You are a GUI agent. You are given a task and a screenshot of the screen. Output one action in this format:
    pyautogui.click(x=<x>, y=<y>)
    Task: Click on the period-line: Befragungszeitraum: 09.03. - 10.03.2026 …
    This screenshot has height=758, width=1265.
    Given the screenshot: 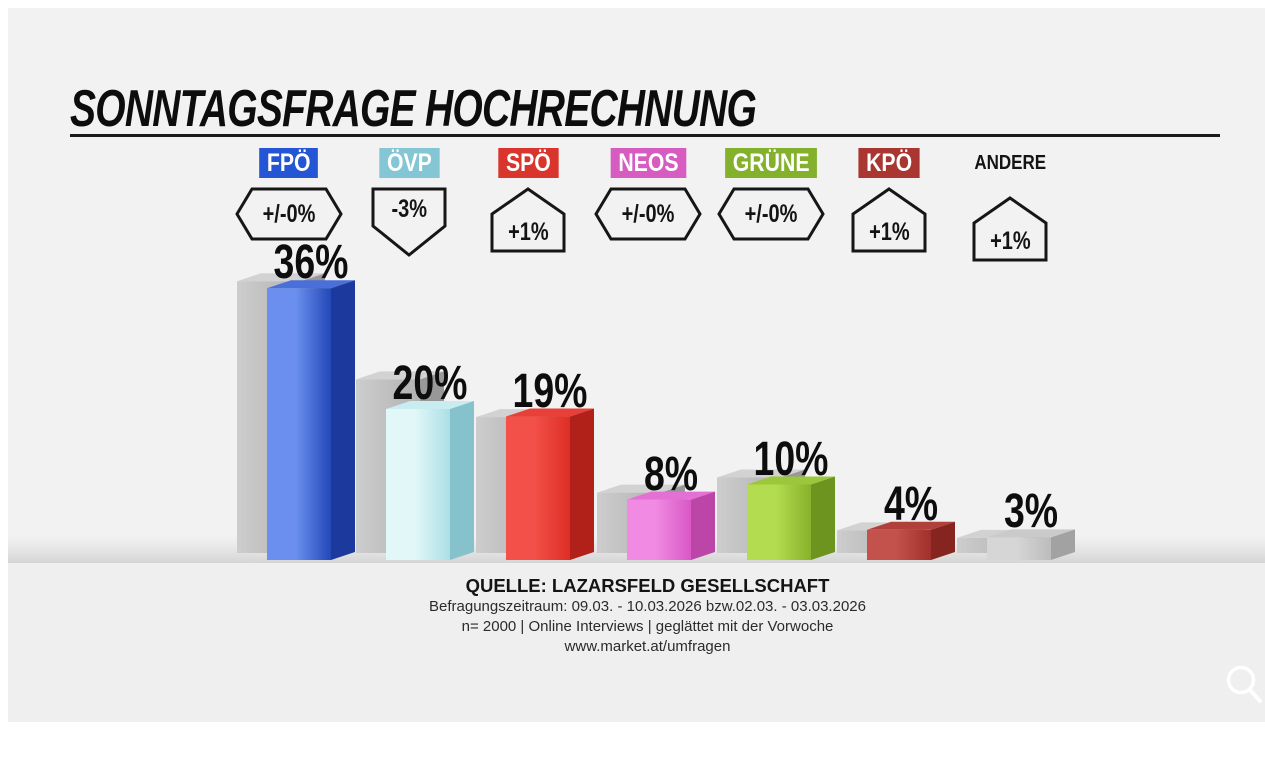 What is the action you would take?
    pyautogui.click(x=647, y=606)
    